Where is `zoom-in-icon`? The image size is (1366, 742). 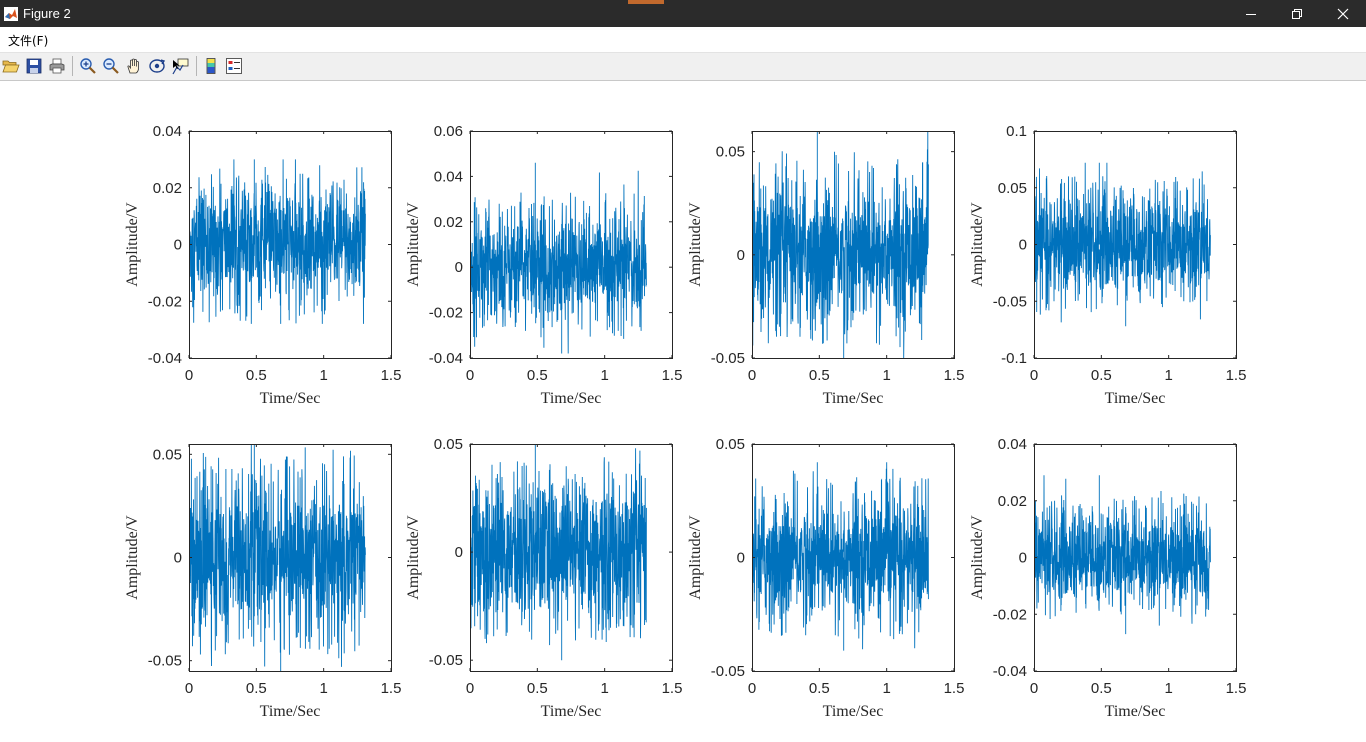 zoom-in-icon is located at coordinates (88, 66).